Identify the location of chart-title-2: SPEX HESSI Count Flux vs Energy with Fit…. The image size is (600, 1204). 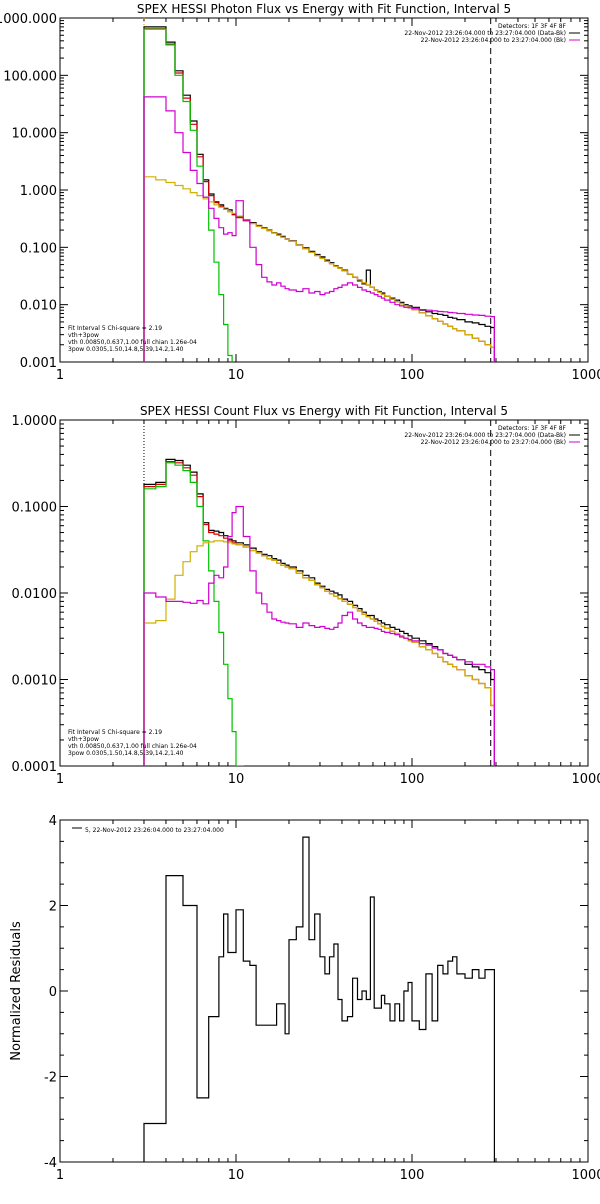
(324, 411).